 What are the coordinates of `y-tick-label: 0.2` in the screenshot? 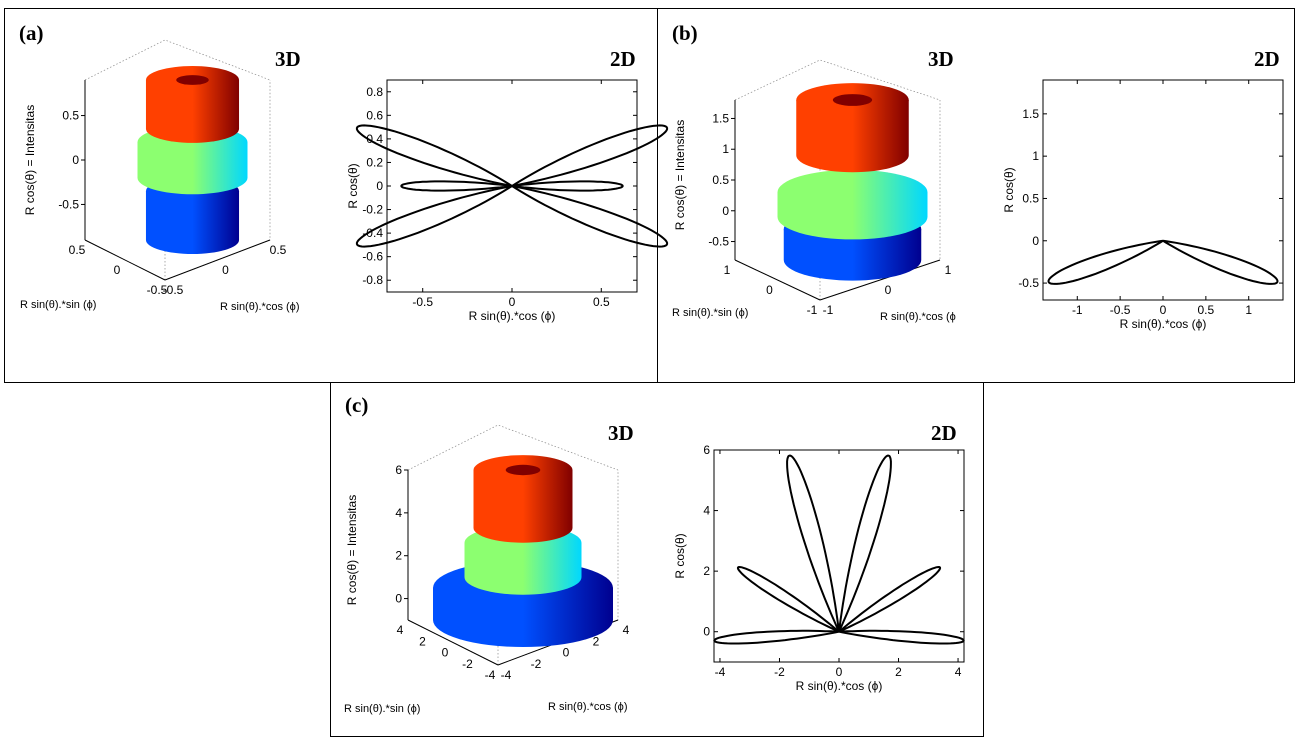 It's located at (374, 162).